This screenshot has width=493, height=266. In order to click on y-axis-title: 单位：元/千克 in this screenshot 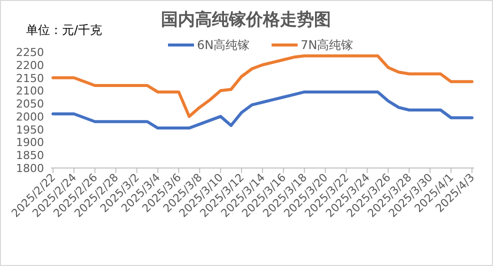, I will do `click(64, 30)`.